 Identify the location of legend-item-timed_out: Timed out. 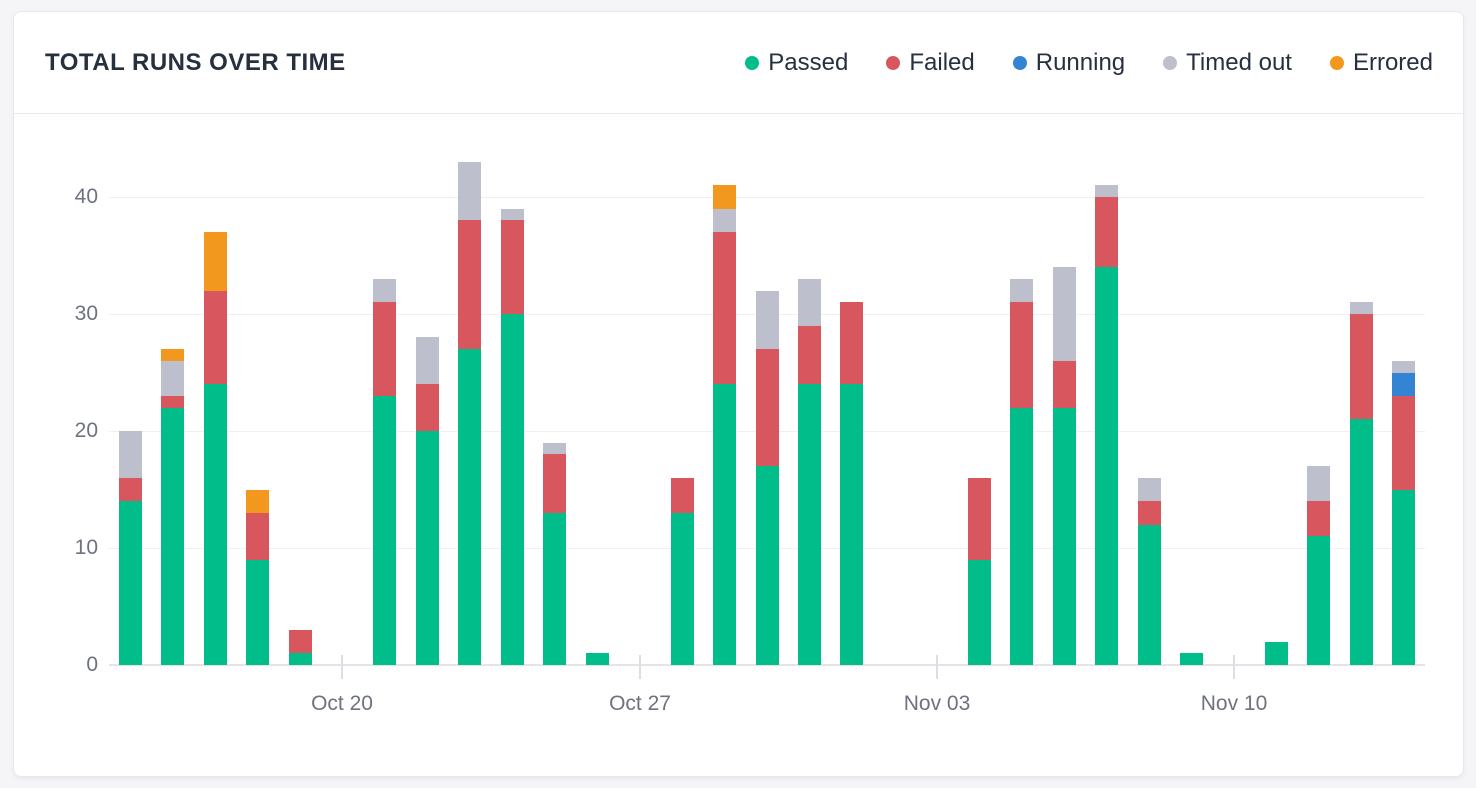
(1227, 63).